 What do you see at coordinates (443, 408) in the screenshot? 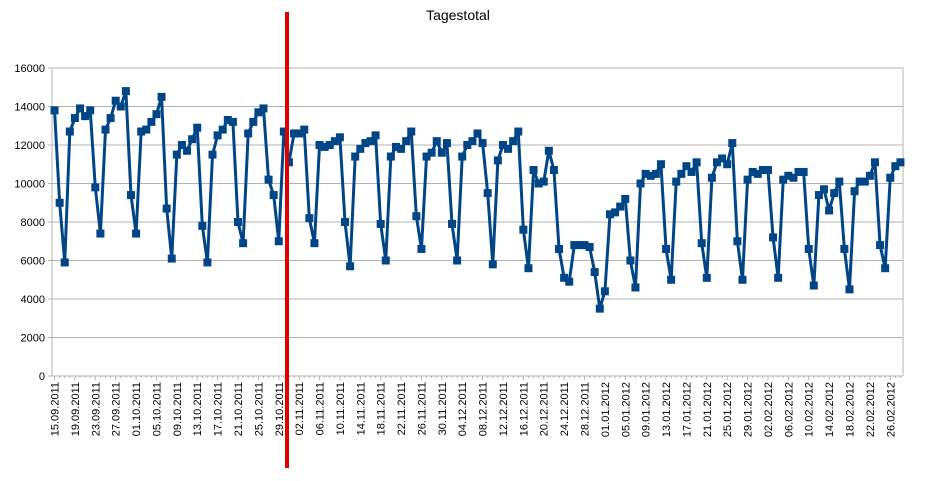
I see `x-tick-label: 30.11.2011` at bounding box center [443, 408].